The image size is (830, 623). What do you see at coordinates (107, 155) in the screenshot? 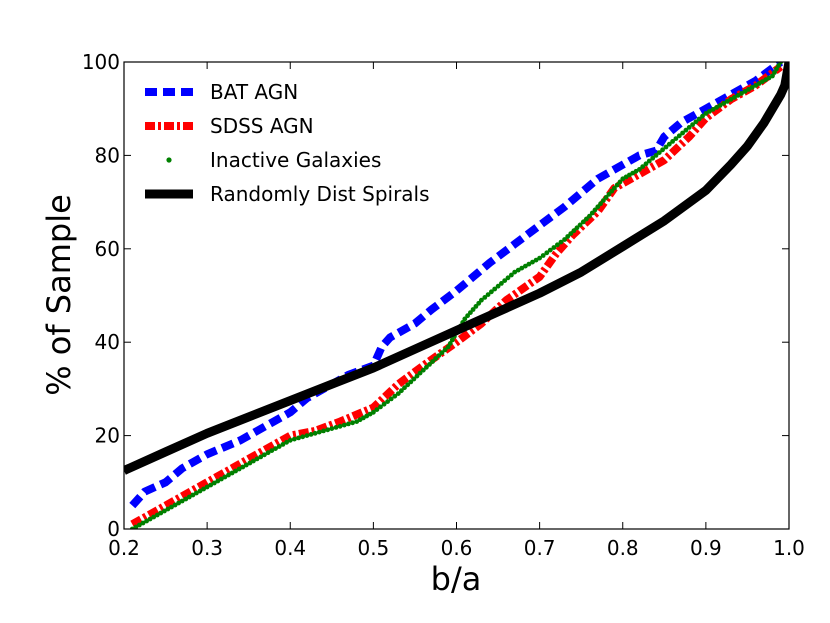
I see `y-tick-label: 80` at bounding box center [107, 155].